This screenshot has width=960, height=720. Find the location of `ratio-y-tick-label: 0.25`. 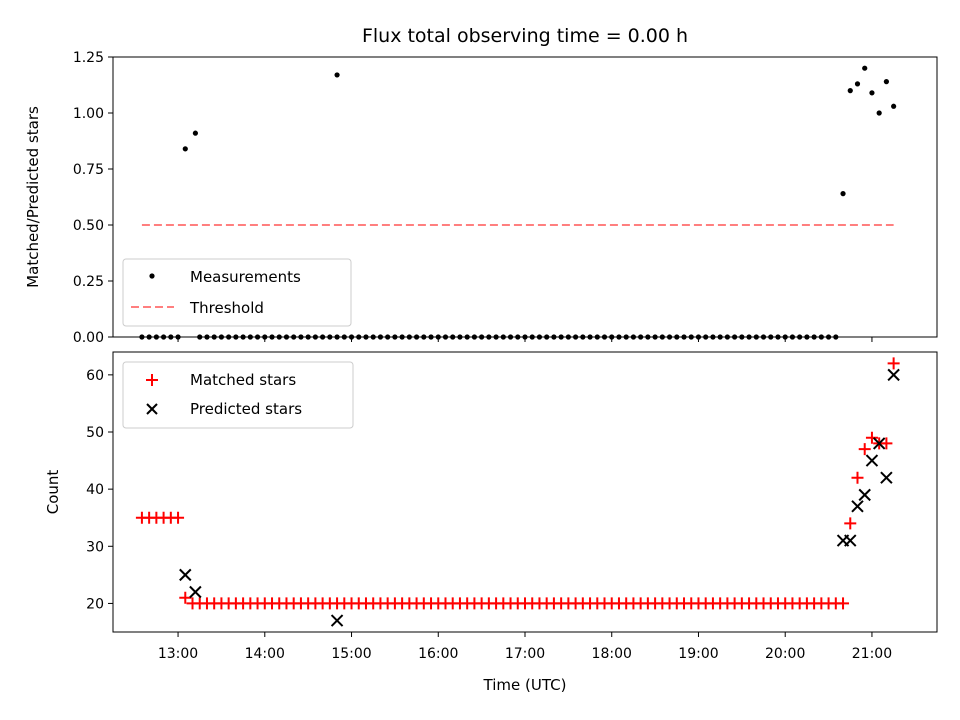

ratio-y-tick-label: 0.25 is located at coordinates (88, 282).